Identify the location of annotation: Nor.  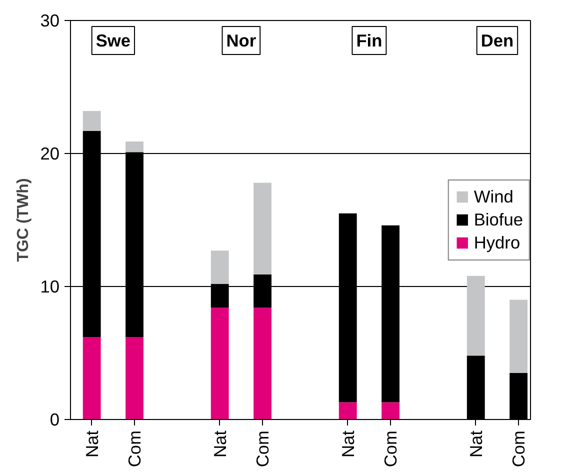
(241, 40).